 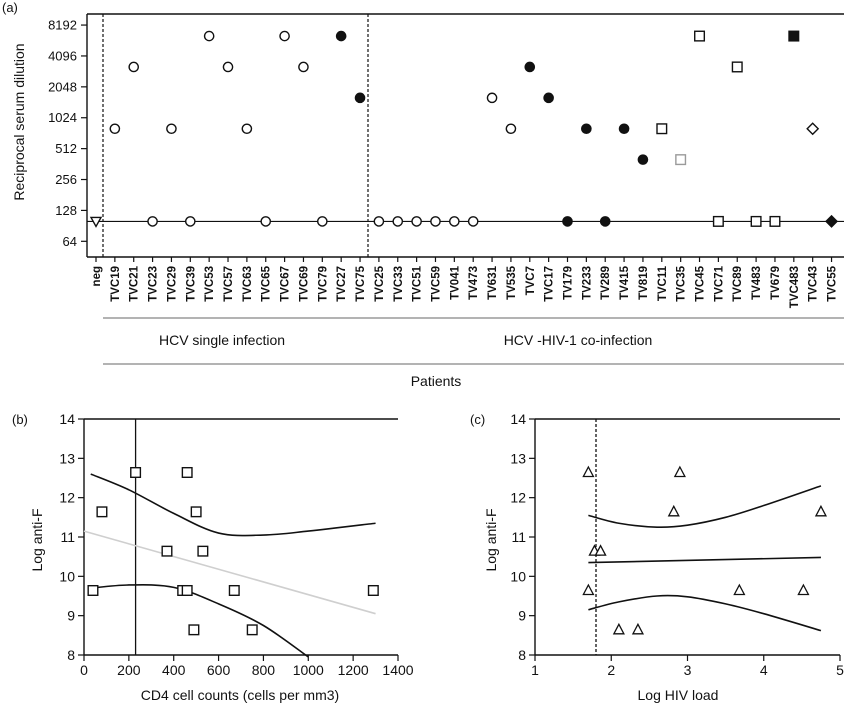 What do you see at coordinates (531, 280) in the screenshot?
I see `panel-a-x-tick-label: TVC7` at bounding box center [531, 280].